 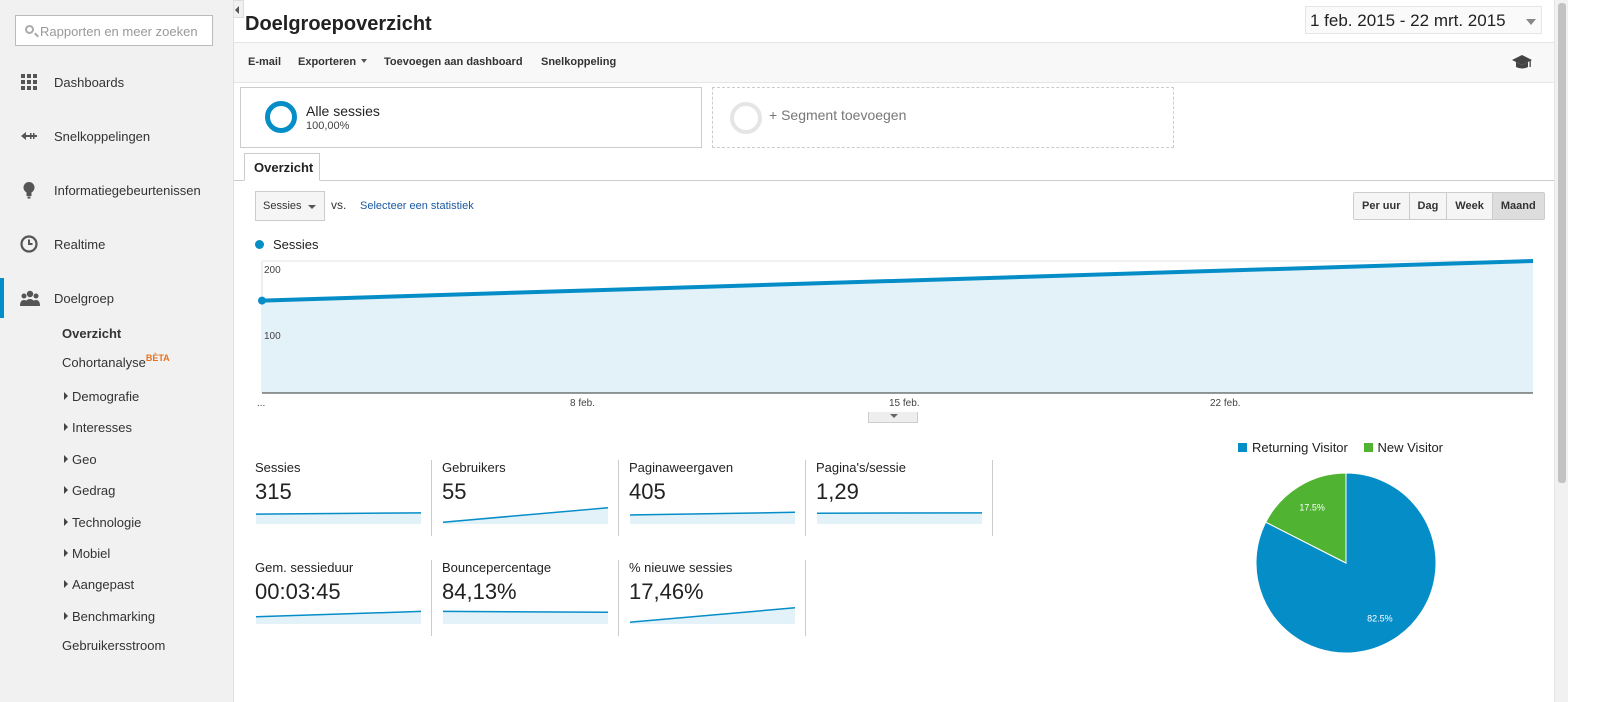 I want to click on date-range-label: 1 feb. 2015 - 22 mrt. 2015, so click(x=1408, y=20).